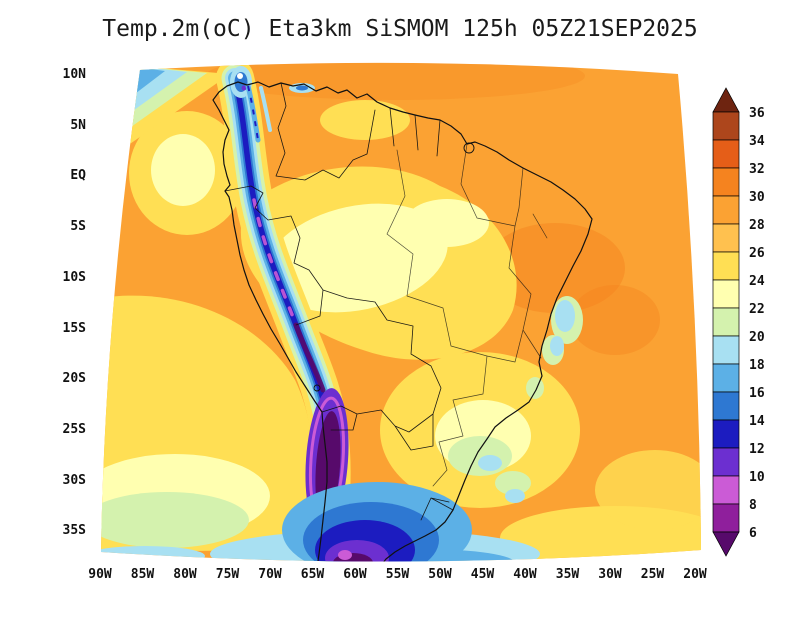  What do you see at coordinates (567, 574) in the screenshot?
I see `lon-tick-label: 35W` at bounding box center [567, 574].